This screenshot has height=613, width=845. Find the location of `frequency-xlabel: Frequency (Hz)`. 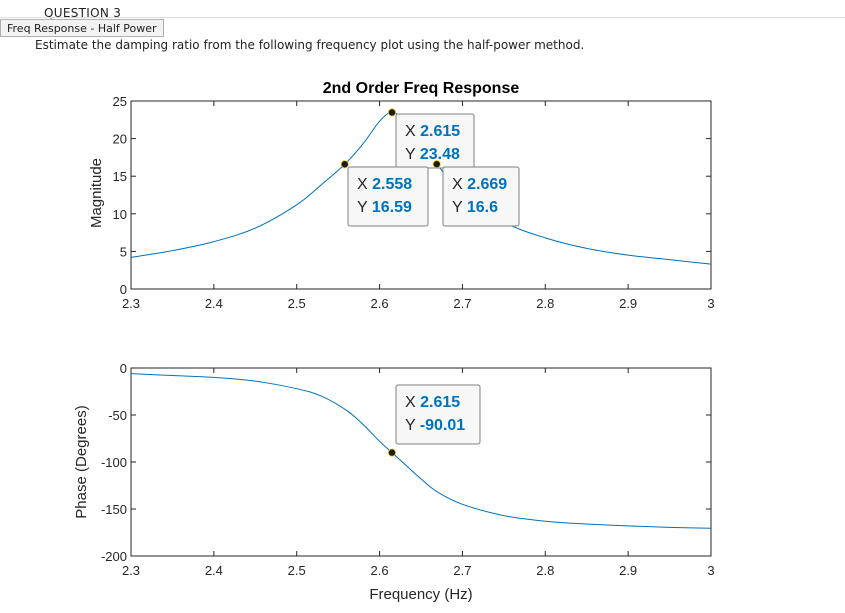

frequency-xlabel: Frequency (Hz) is located at coordinates (420, 594).